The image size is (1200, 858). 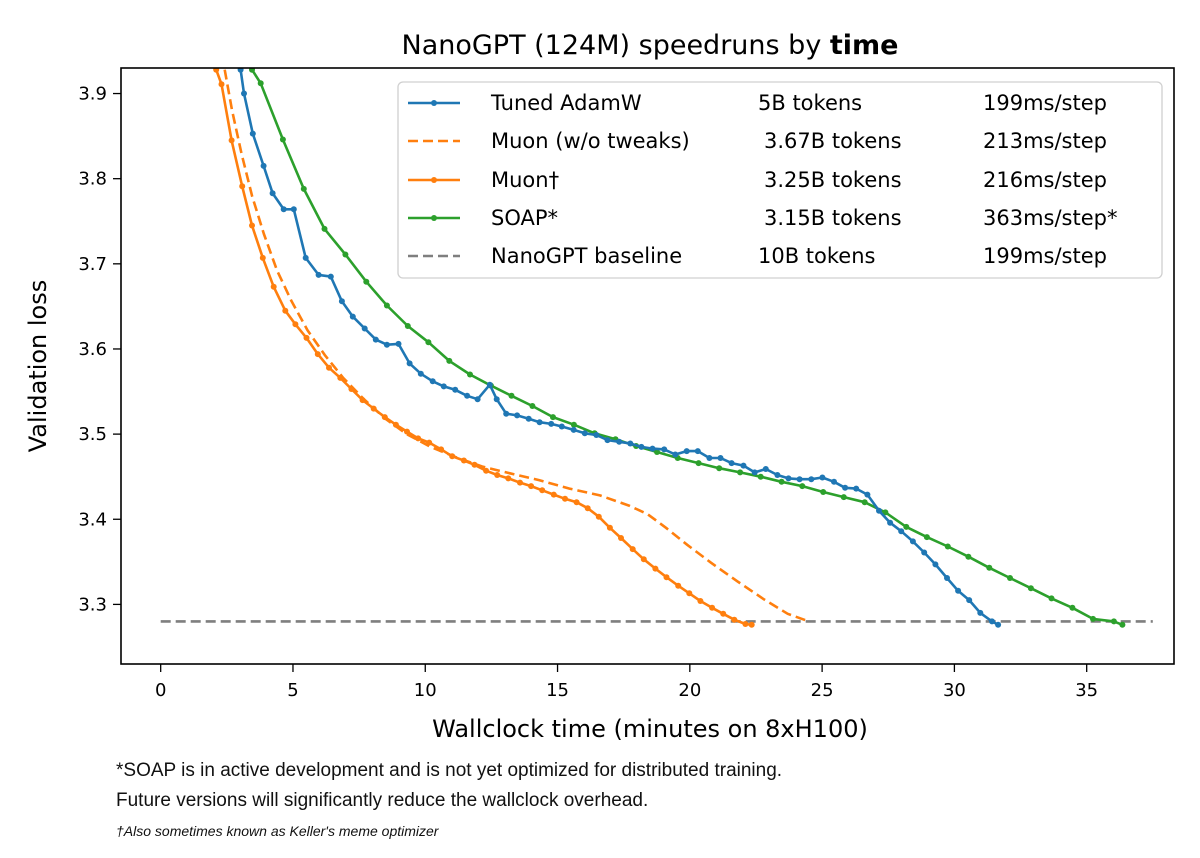 I want to click on y-tick-label: 3.9, so click(x=92, y=94).